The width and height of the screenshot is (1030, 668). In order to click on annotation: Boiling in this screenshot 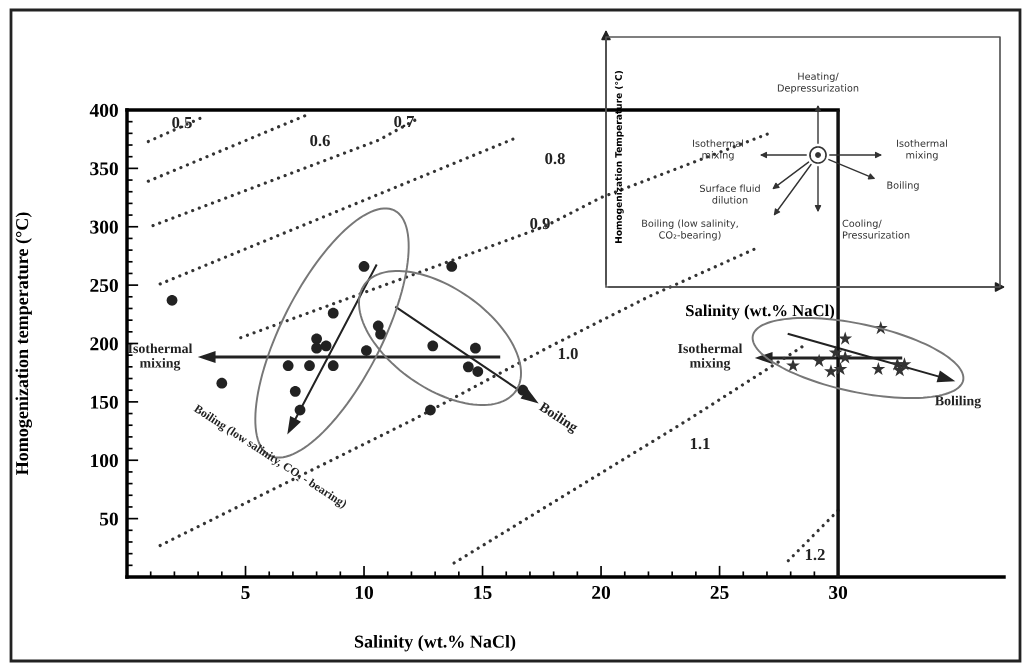, I will do `click(903, 186)`.